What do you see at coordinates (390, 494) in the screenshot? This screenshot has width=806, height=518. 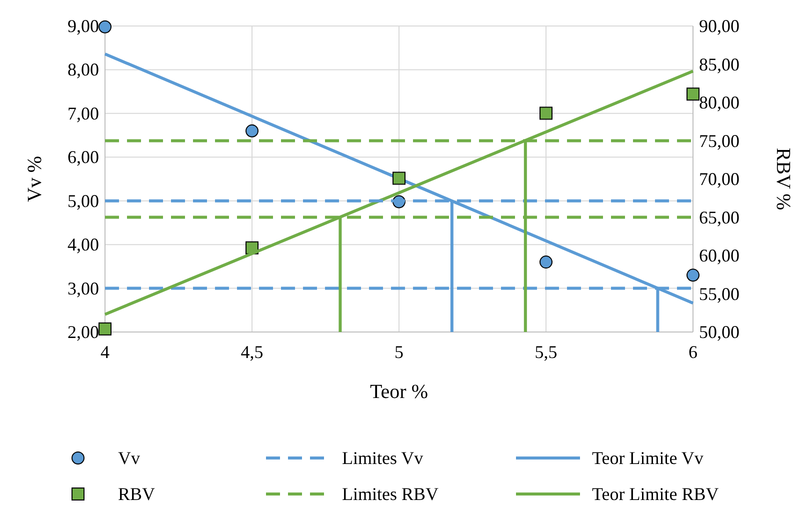 I see `legend-label: Limites RBV` at bounding box center [390, 494].